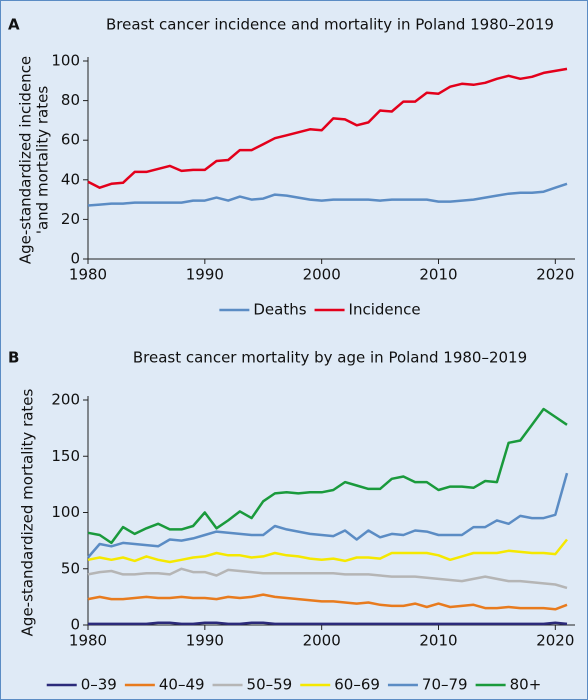 The height and width of the screenshot is (700, 588). Describe the element at coordinates (182, 685) in the screenshot. I see `legend-label: 40–49` at that location.